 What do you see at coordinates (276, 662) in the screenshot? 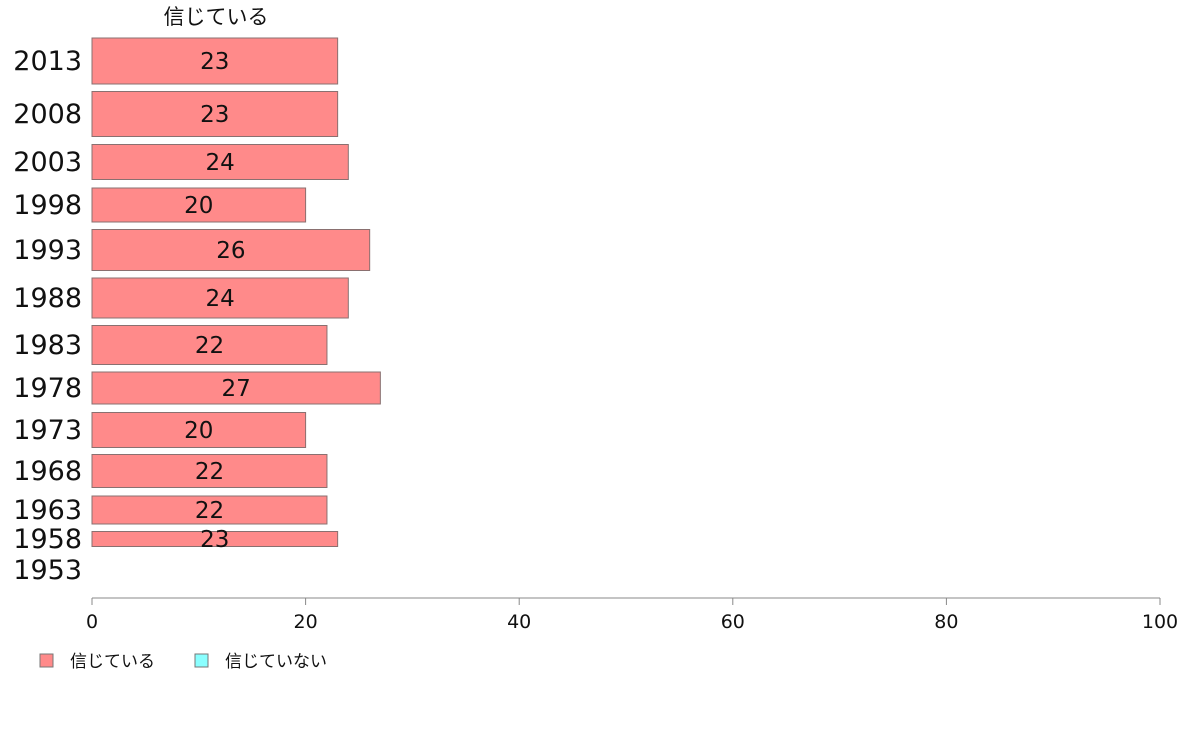
I see `legend-label: 信じていない` at bounding box center [276, 662].